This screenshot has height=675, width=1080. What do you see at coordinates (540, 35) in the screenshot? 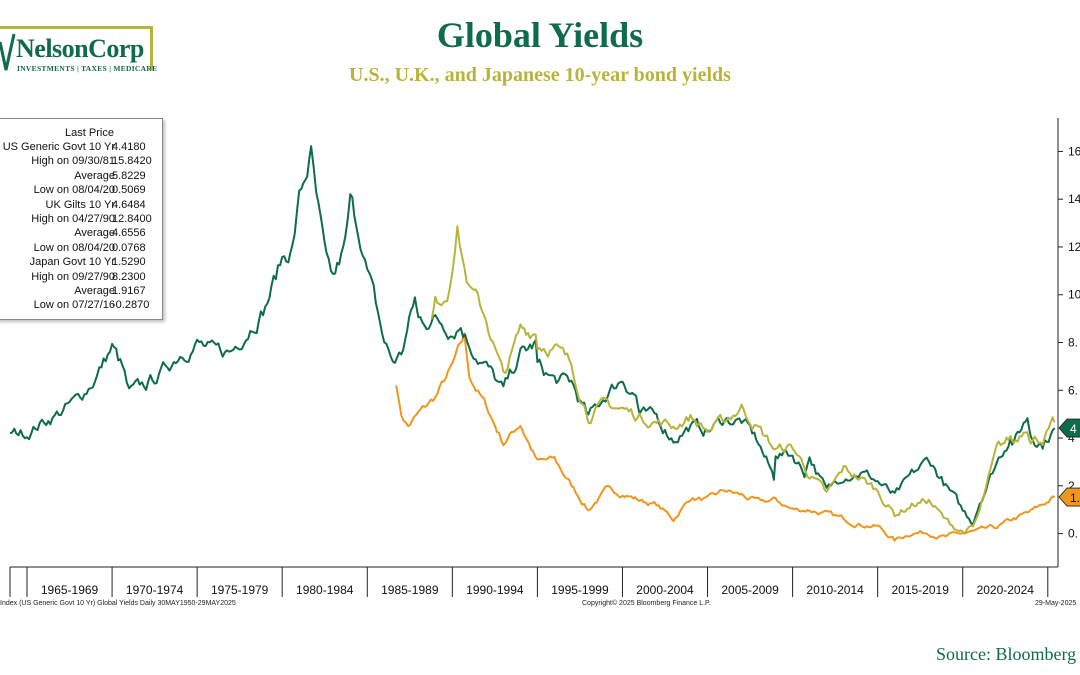
I see `chart-title: Global Yields` at bounding box center [540, 35].